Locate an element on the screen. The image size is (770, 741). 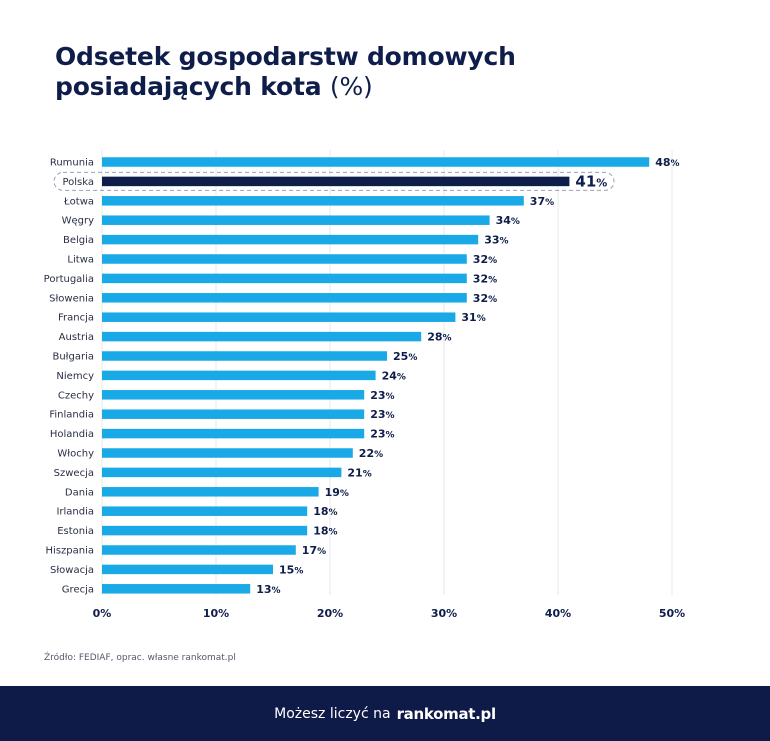
category-label: Hiszpania is located at coordinates (70, 551).